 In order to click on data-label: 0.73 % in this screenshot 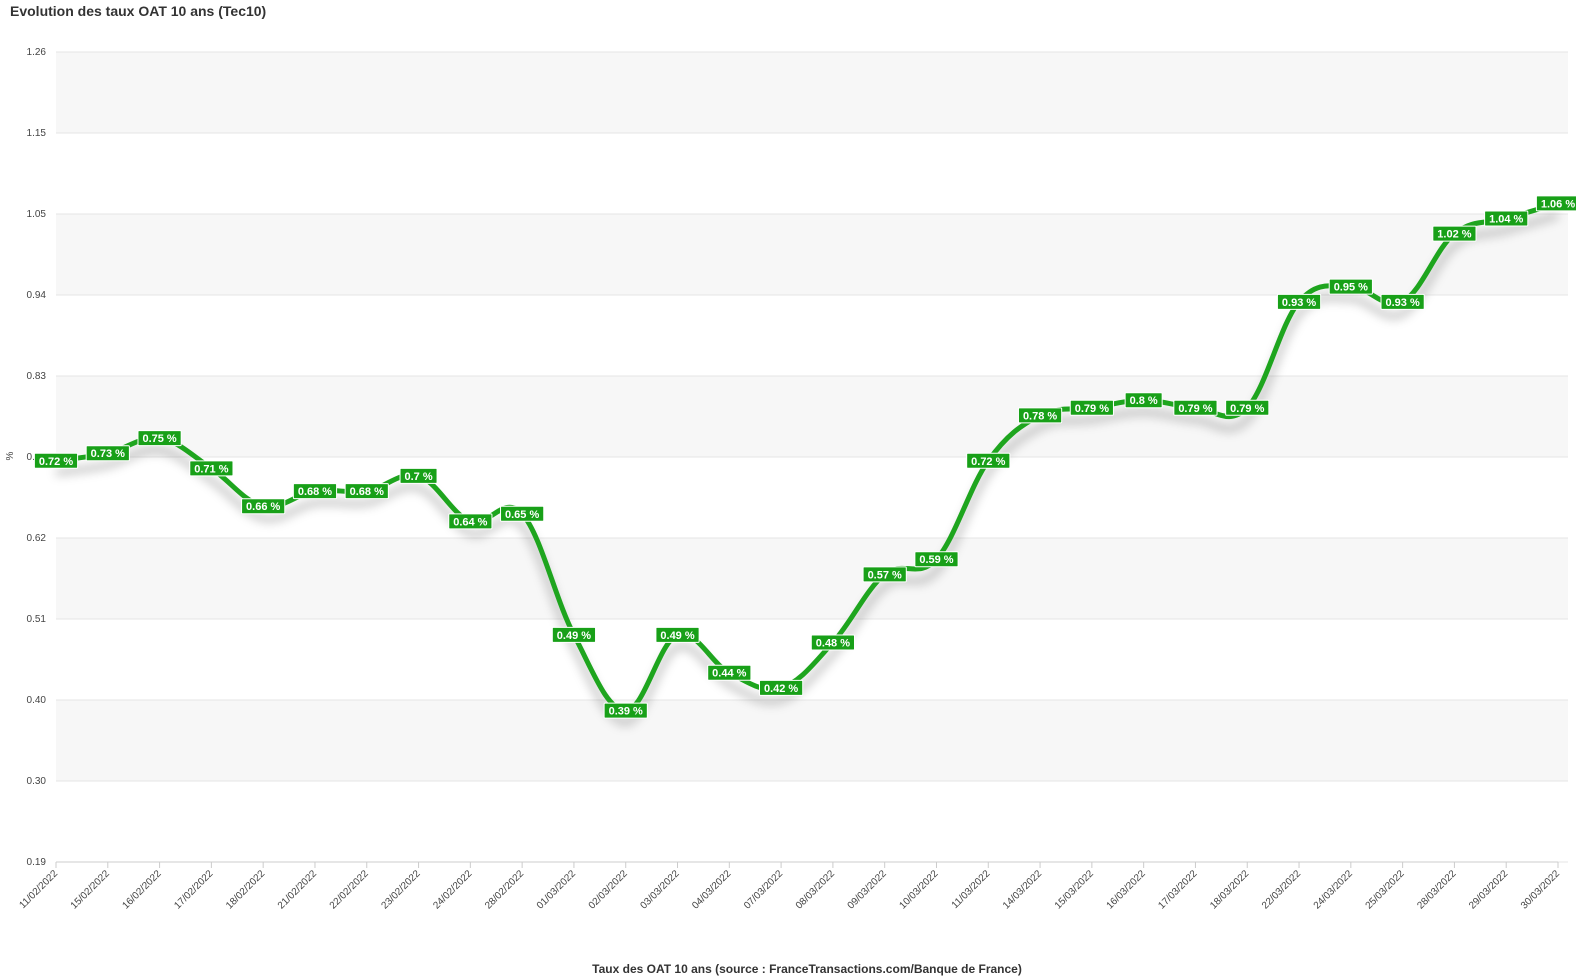, I will do `click(107, 453)`.